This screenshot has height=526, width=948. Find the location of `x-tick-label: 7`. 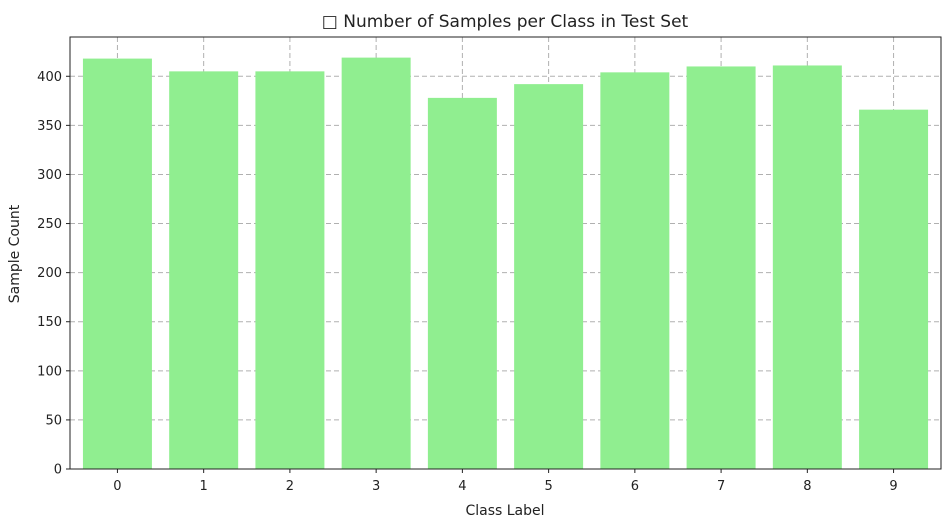

x-tick-label: 7 is located at coordinates (721, 486).